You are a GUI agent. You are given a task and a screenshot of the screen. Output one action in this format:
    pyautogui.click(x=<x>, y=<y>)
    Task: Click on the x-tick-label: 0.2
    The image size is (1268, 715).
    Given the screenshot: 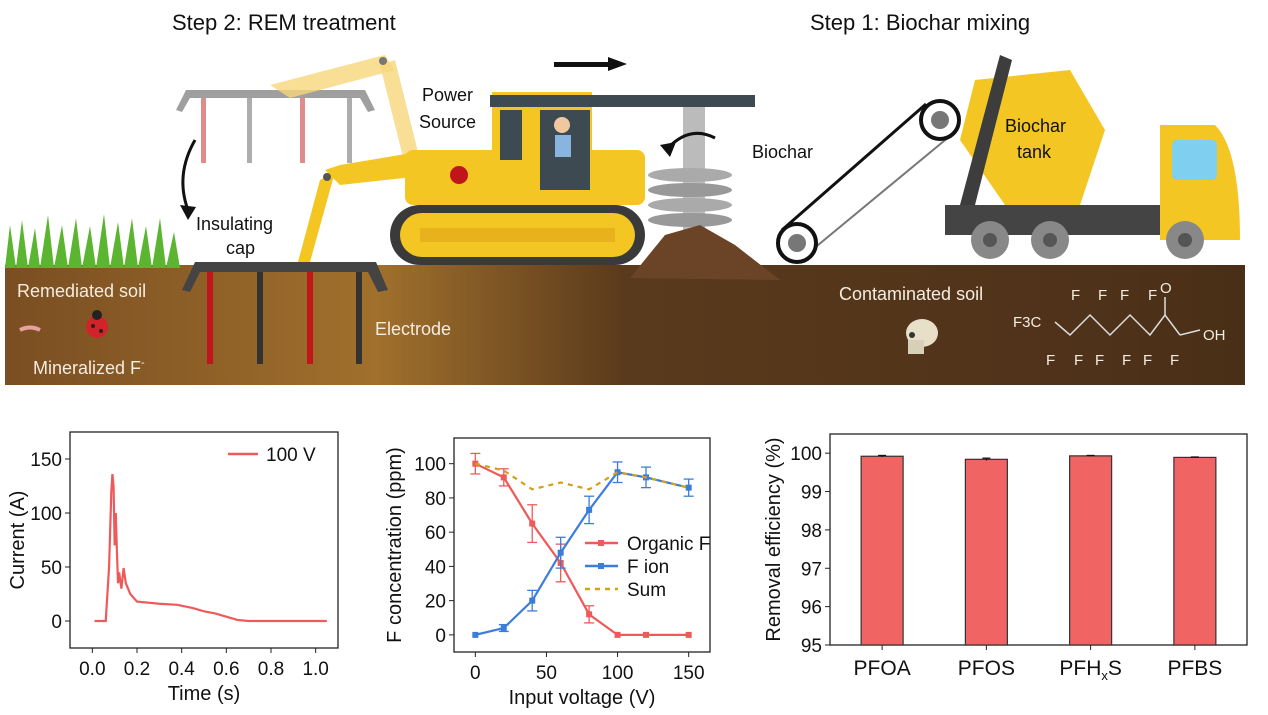 What is the action you would take?
    pyautogui.click(x=137, y=669)
    